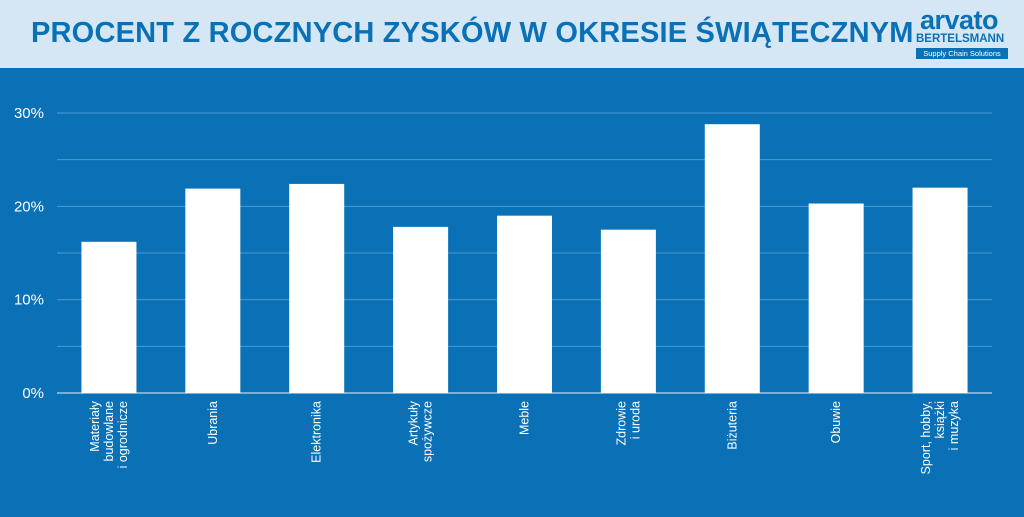 Image resolution: width=1024 pixels, height=517 pixels. I want to click on y-tick-label: 10%, so click(29, 300).